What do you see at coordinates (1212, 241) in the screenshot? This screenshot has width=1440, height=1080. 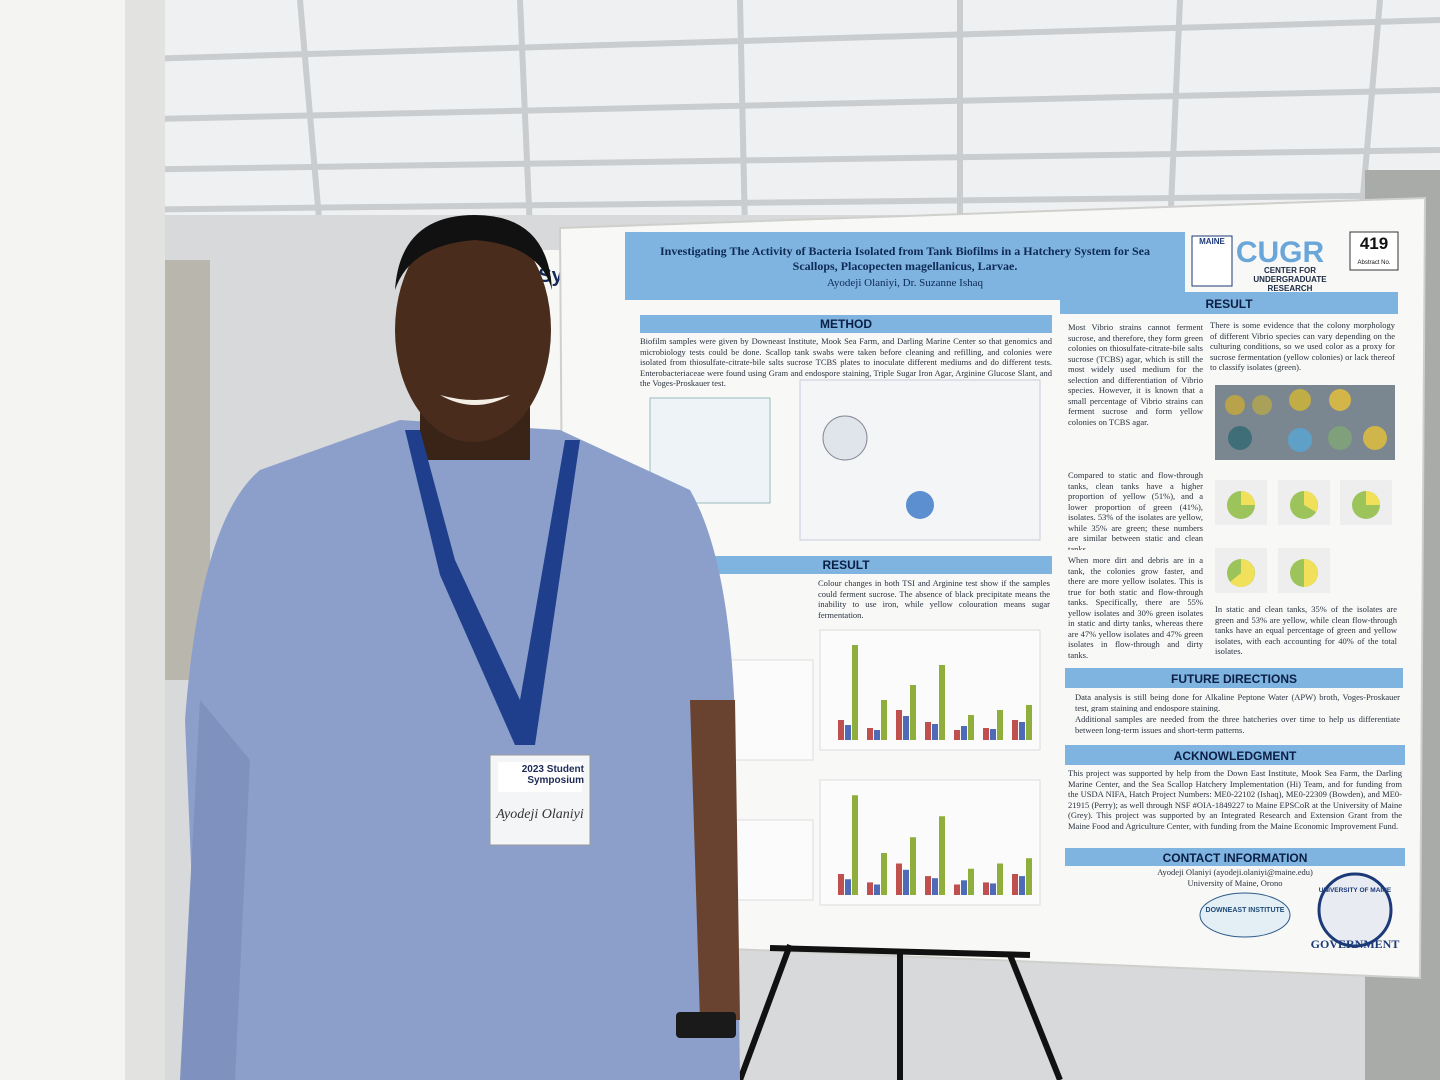 I see `maine-logo-text: MAINE` at bounding box center [1212, 241].